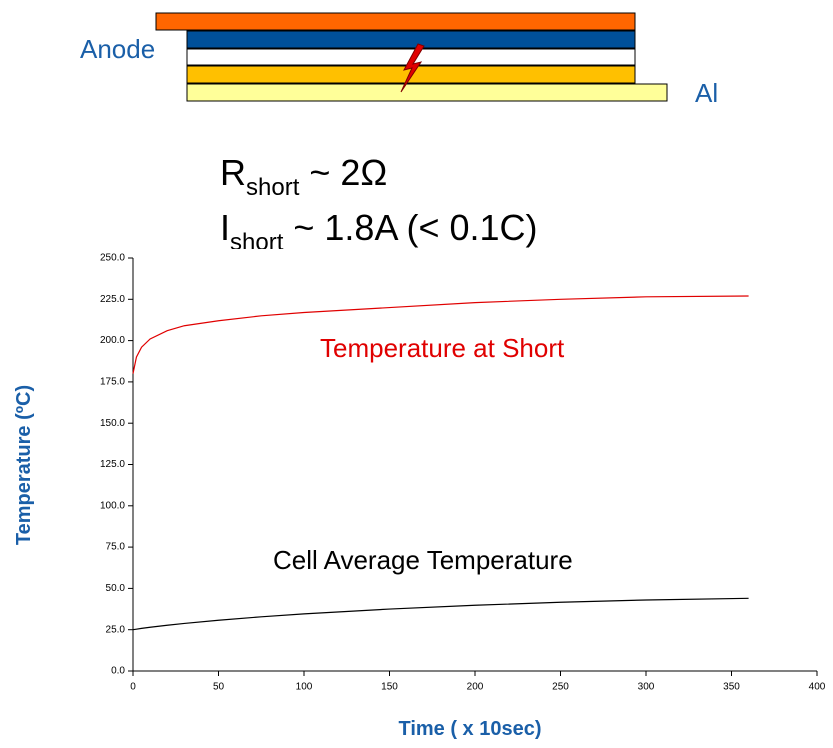 This screenshot has width=833, height=748. Describe the element at coordinates (273, 187) in the screenshot. I see `formula-sub: short` at that location.